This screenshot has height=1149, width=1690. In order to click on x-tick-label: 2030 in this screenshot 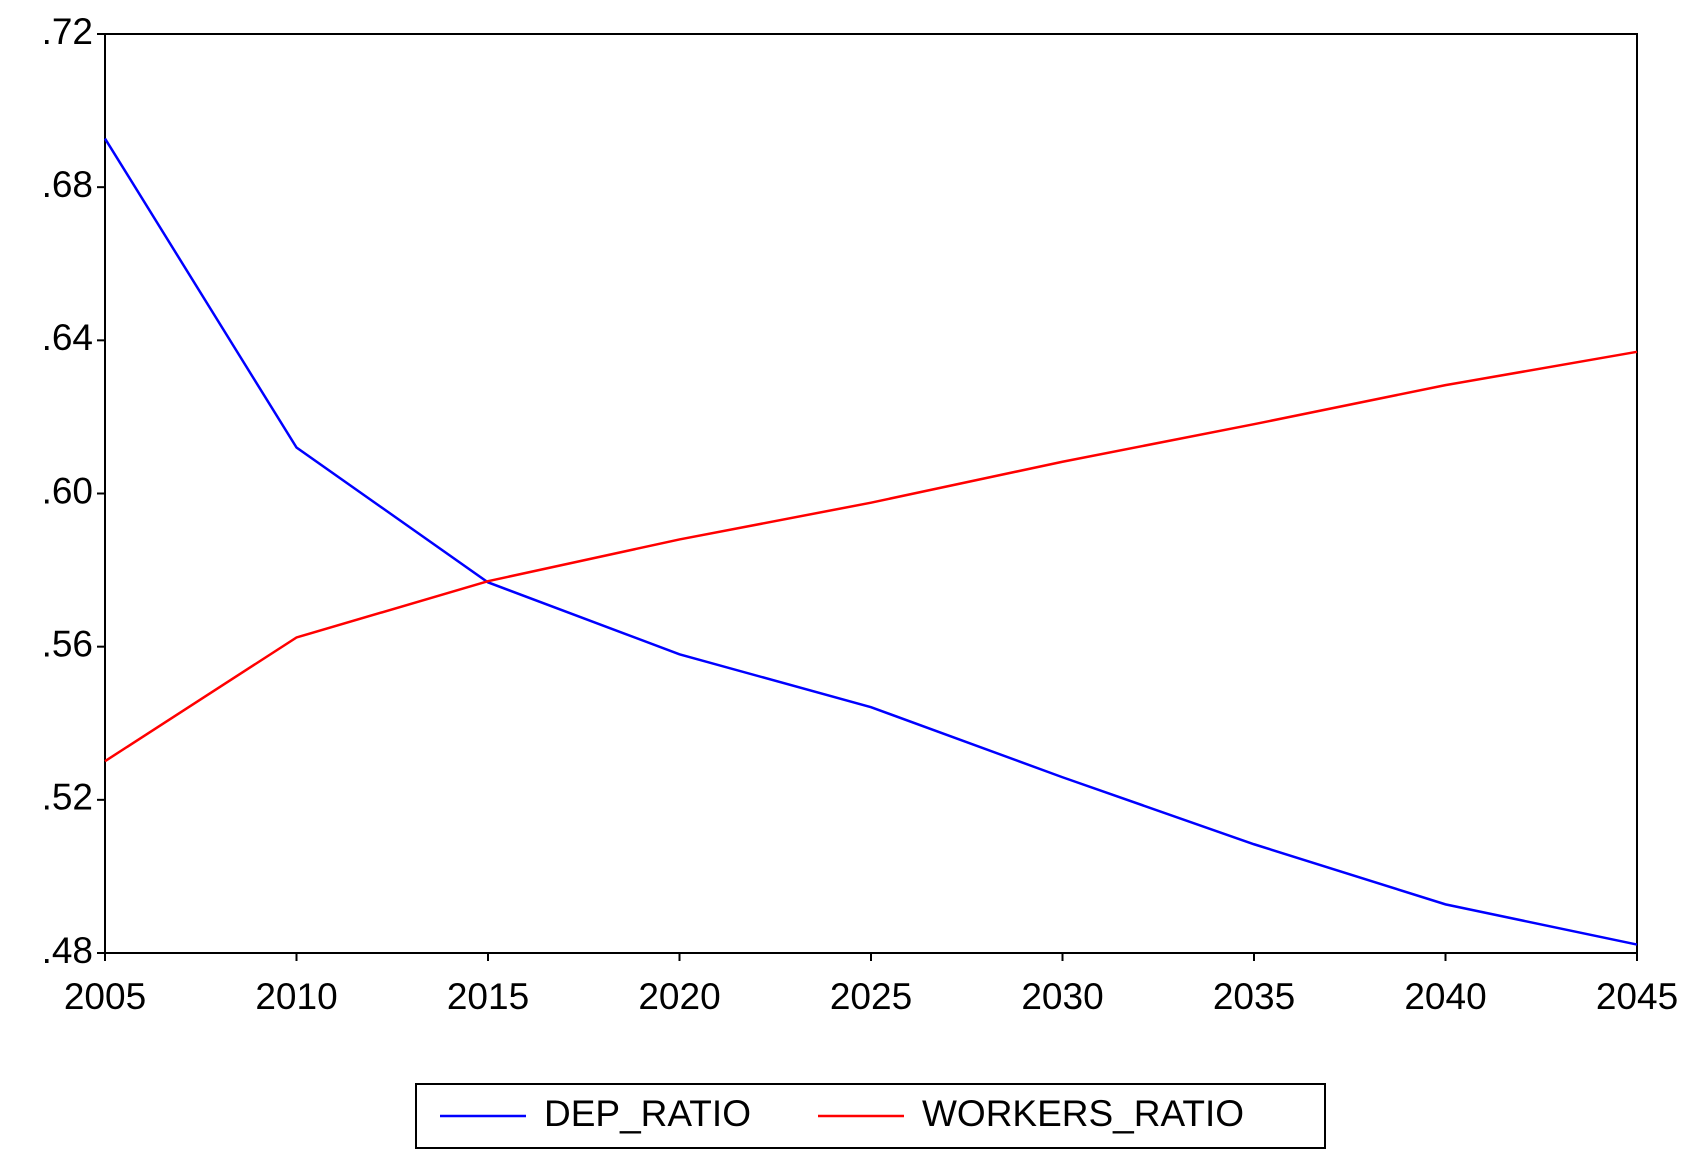, I will do `click(1062, 996)`.